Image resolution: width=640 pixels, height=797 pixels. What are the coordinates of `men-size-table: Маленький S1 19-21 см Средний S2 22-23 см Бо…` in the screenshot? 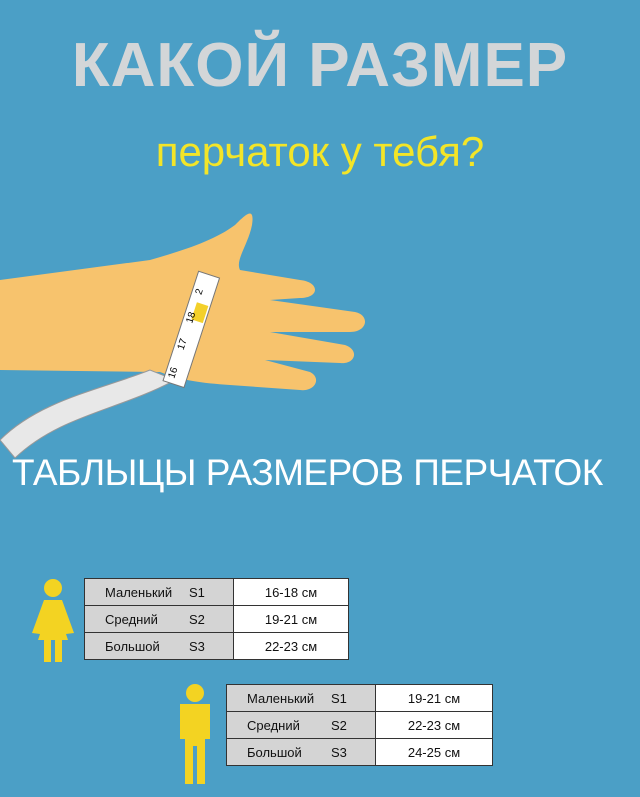 It's located at (359, 725).